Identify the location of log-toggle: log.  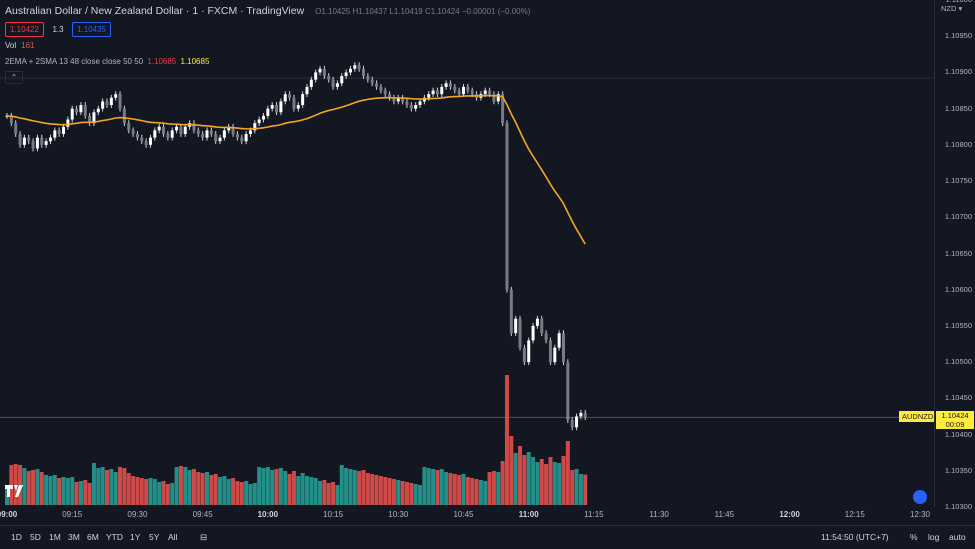
(934, 537).